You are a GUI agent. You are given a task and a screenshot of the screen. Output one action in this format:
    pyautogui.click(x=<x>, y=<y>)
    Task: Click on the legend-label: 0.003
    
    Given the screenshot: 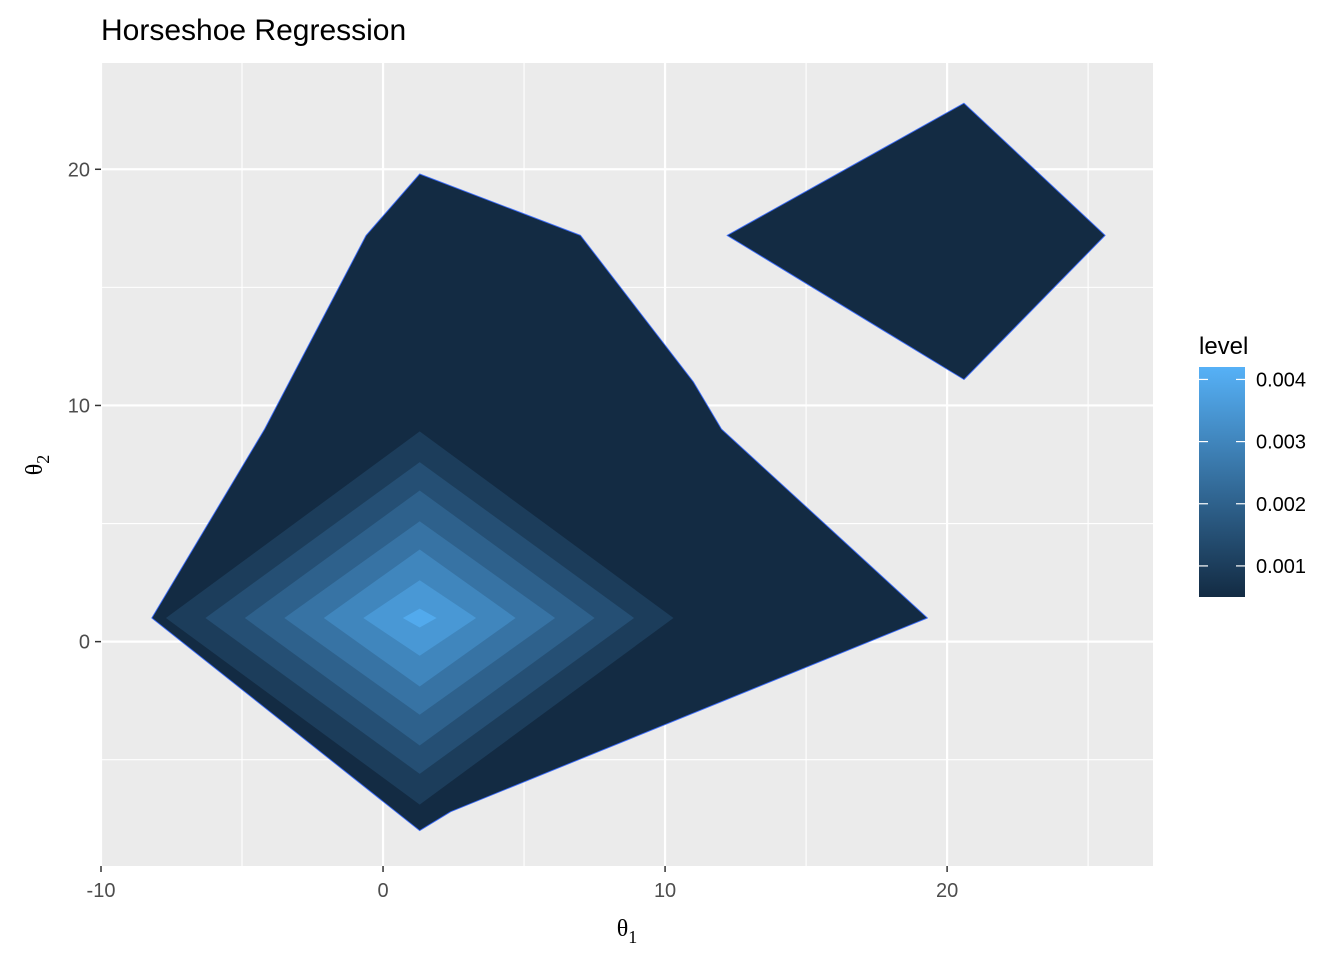 What is the action you would take?
    pyautogui.click(x=1281, y=443)
    